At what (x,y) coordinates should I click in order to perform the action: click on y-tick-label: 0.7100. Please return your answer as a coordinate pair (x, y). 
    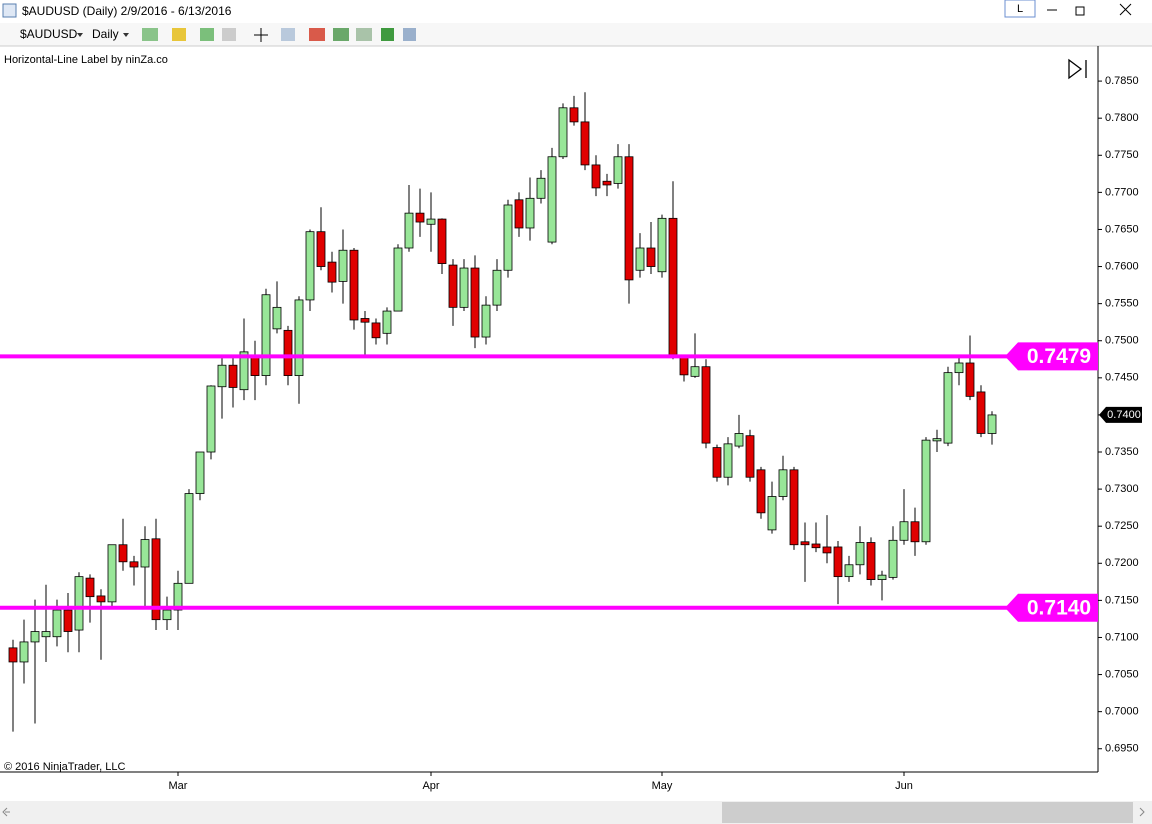
    Looking at the image, I should click on (1122, 637).